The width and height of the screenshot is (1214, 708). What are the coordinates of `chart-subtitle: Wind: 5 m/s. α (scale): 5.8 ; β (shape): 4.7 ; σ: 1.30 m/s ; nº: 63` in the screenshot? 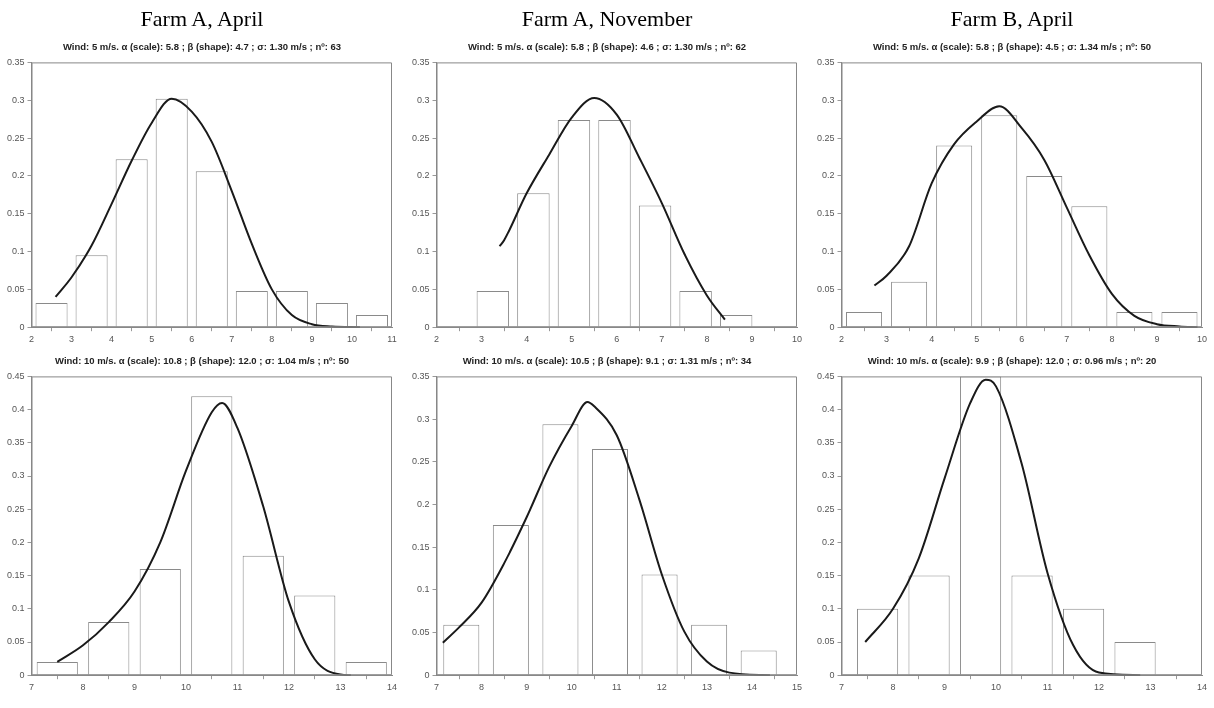 It's located at (202, 47).